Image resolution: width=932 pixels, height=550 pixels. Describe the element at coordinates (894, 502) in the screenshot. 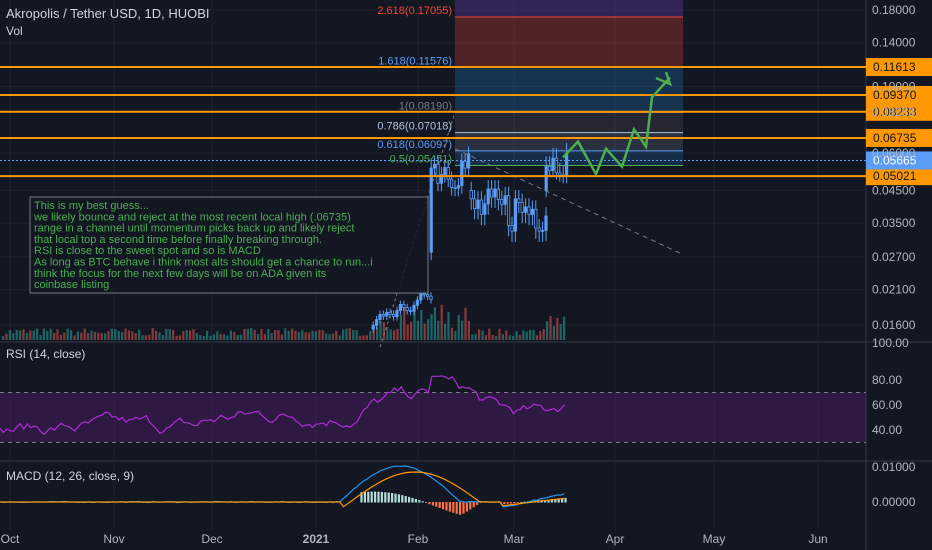

I see `macd-tick-label: 0.00000` at that location.